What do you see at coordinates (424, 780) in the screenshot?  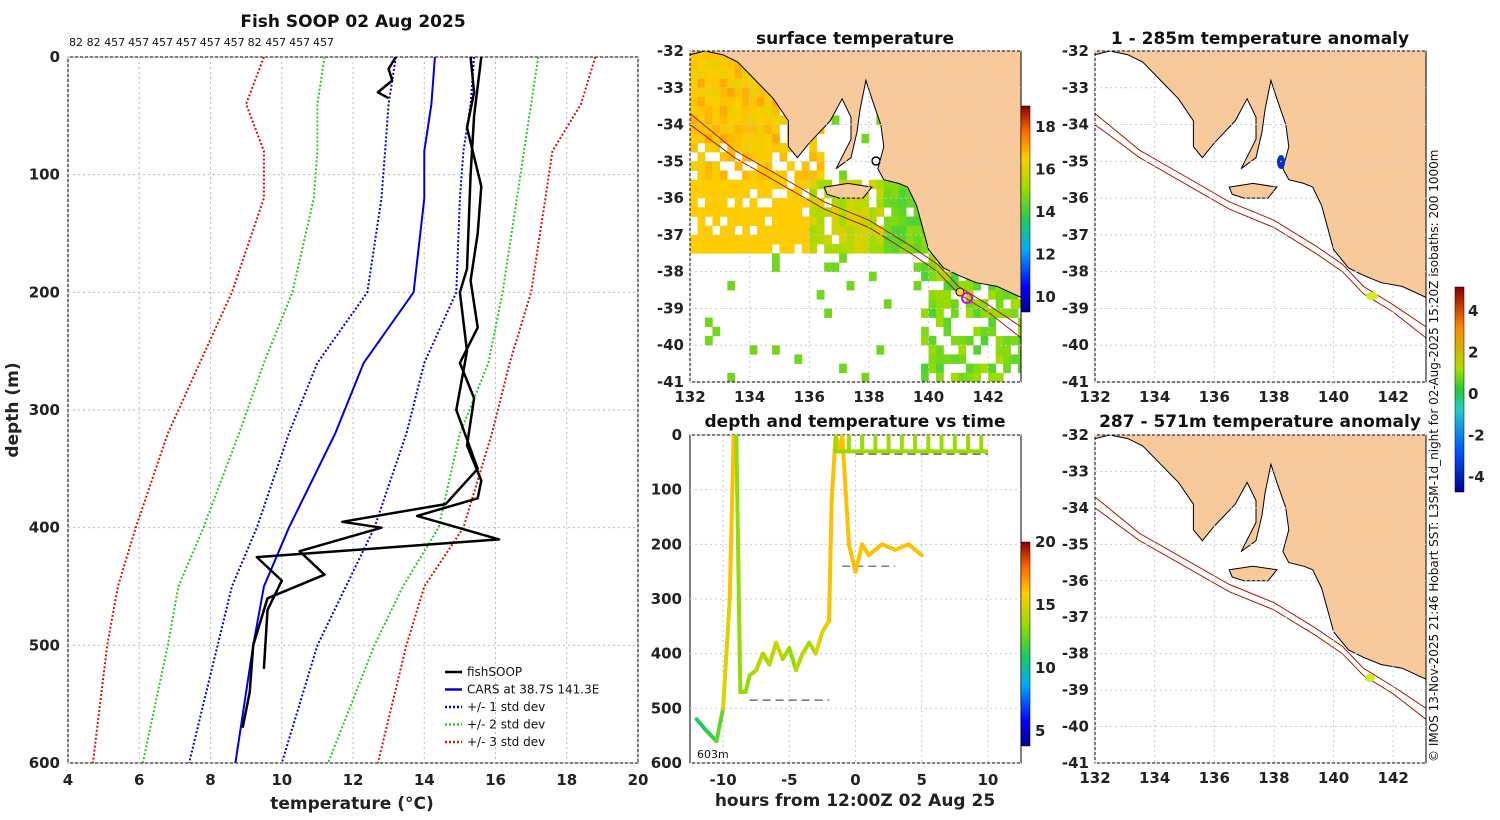 I see `profile-x-tick-label: 14` at bounding box center [424, 780].